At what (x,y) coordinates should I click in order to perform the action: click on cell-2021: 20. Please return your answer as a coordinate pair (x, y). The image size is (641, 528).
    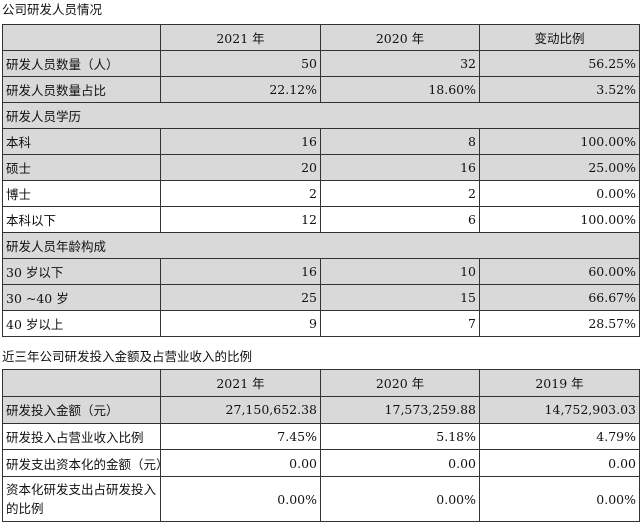
    Looking at the image, I should click on (240, 167).